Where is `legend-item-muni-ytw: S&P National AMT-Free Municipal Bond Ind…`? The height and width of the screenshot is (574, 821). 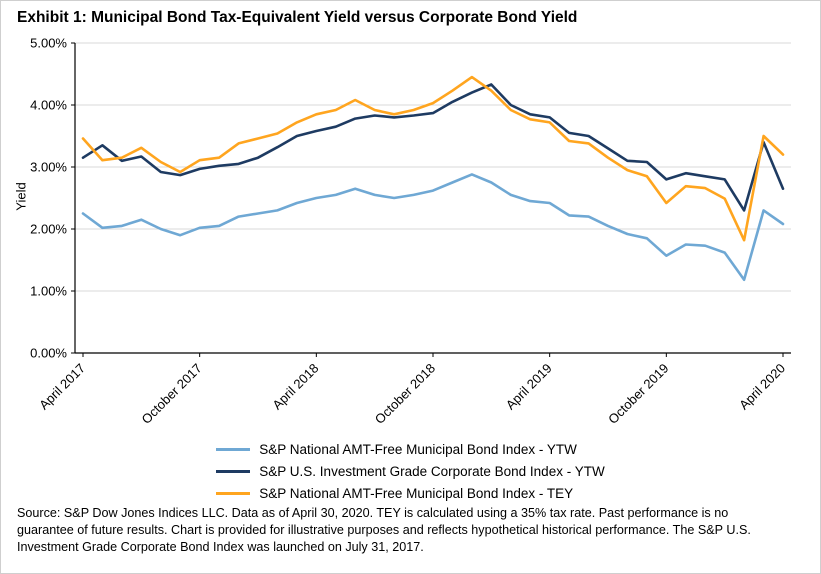
legend-item-muni-ytw: S&P National AMT-Free Municipal Bond Ind… is located at coordinates (396, 449).